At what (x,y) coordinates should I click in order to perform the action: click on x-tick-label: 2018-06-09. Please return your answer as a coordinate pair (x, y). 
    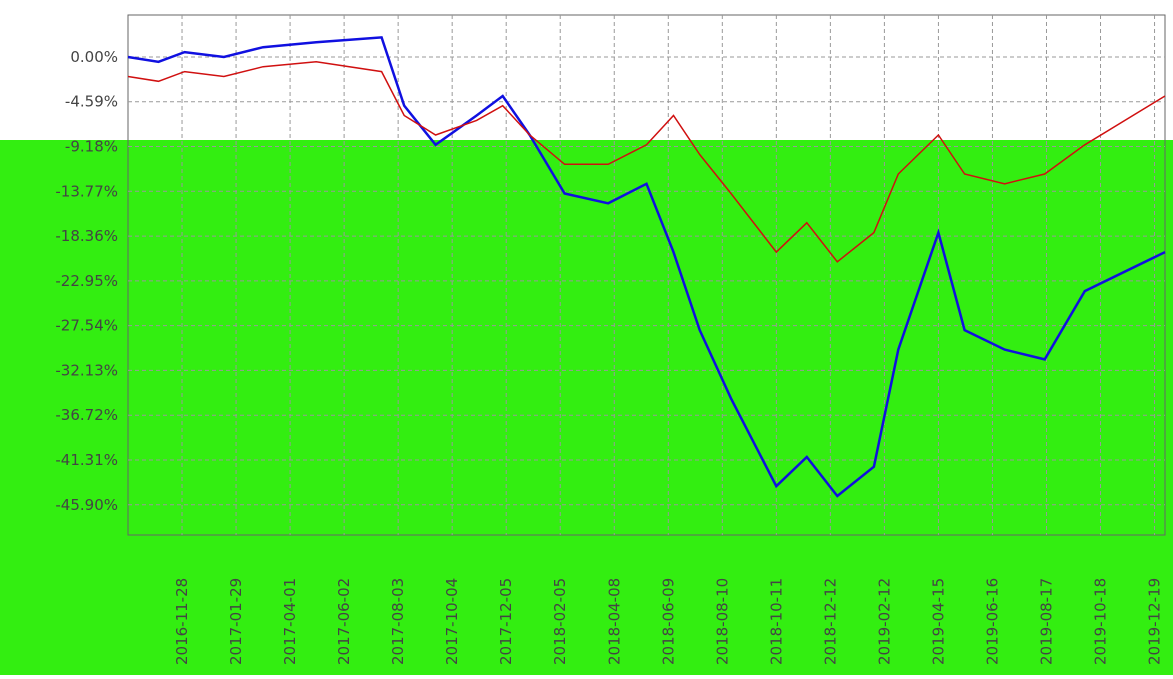
    Looking at the image, I should click on (668, 621).